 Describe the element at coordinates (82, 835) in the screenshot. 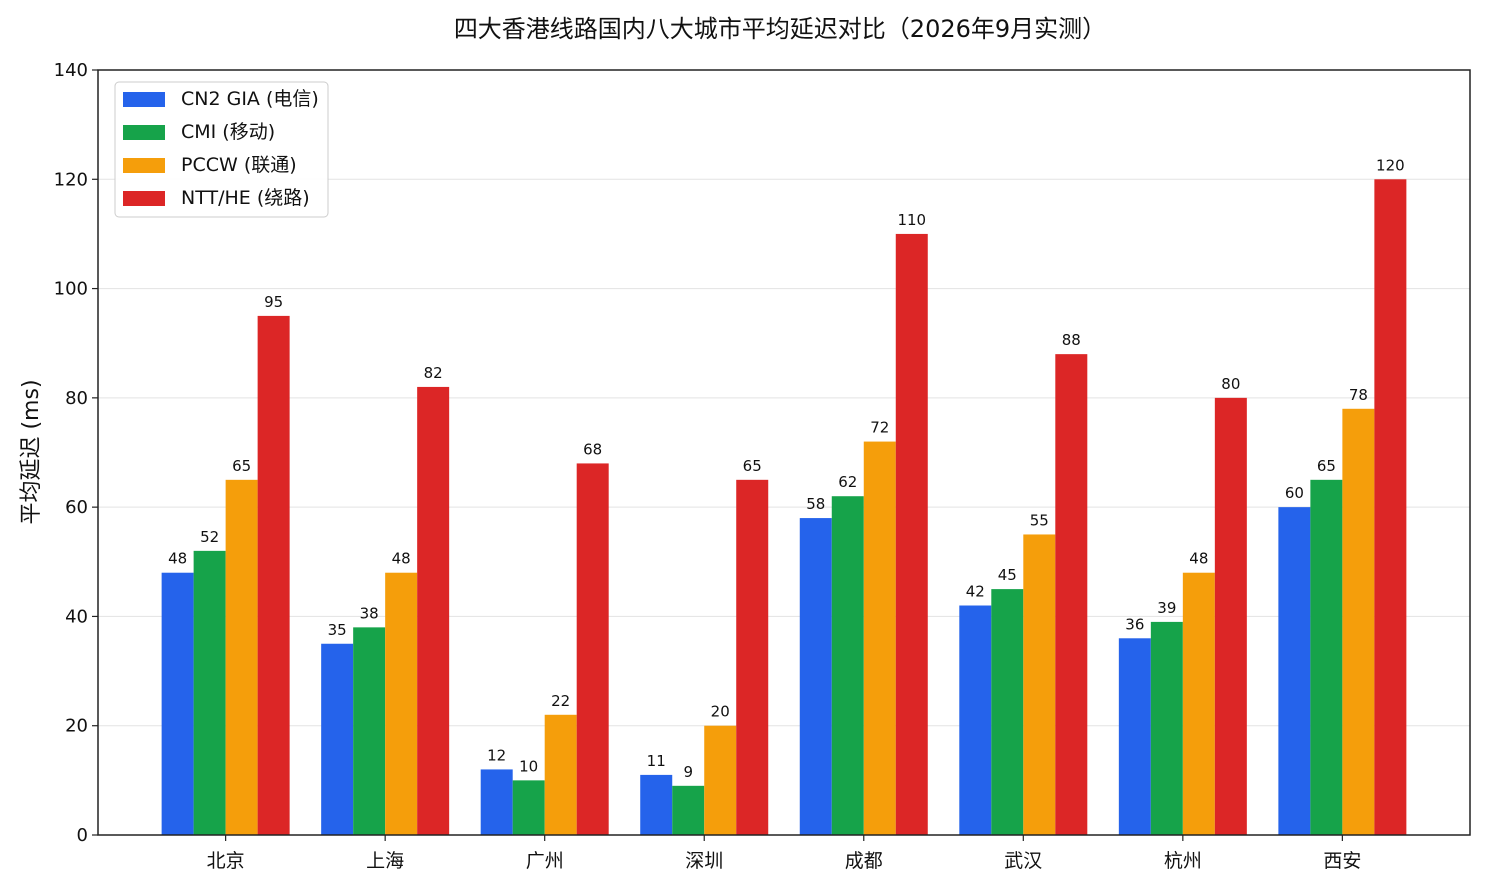

I see `y-tick-label: 0` at that location.